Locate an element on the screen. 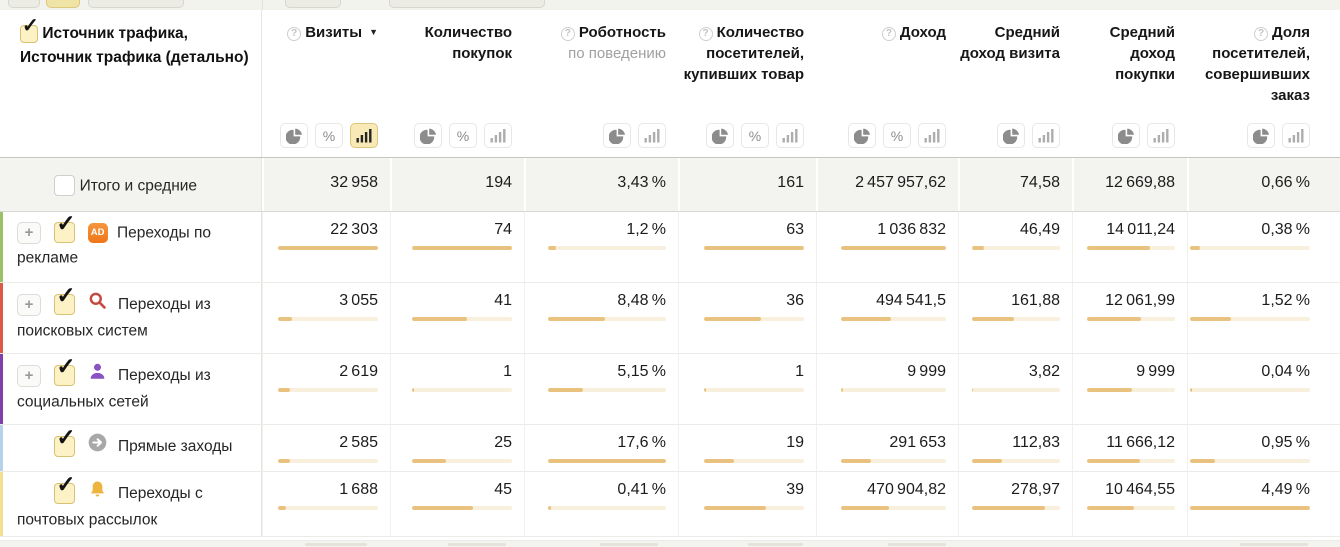 Image resolution: width=1340 pixels, height=547 pixels. metric-value: 11 666,12 is located at coordinates (1140, 442).